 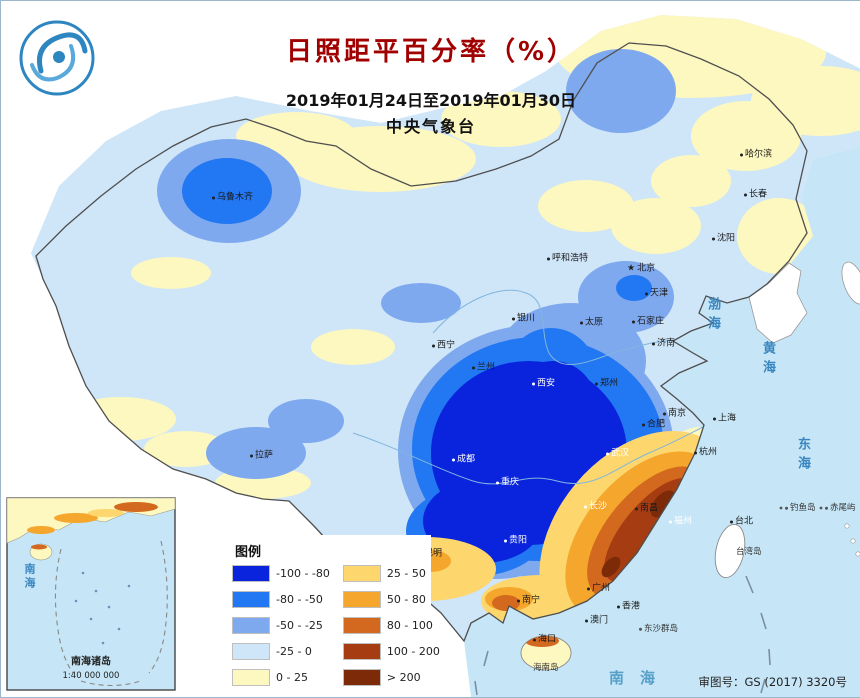 I want to click on legend-item: 100 - 200, so click(x=391, y=651).